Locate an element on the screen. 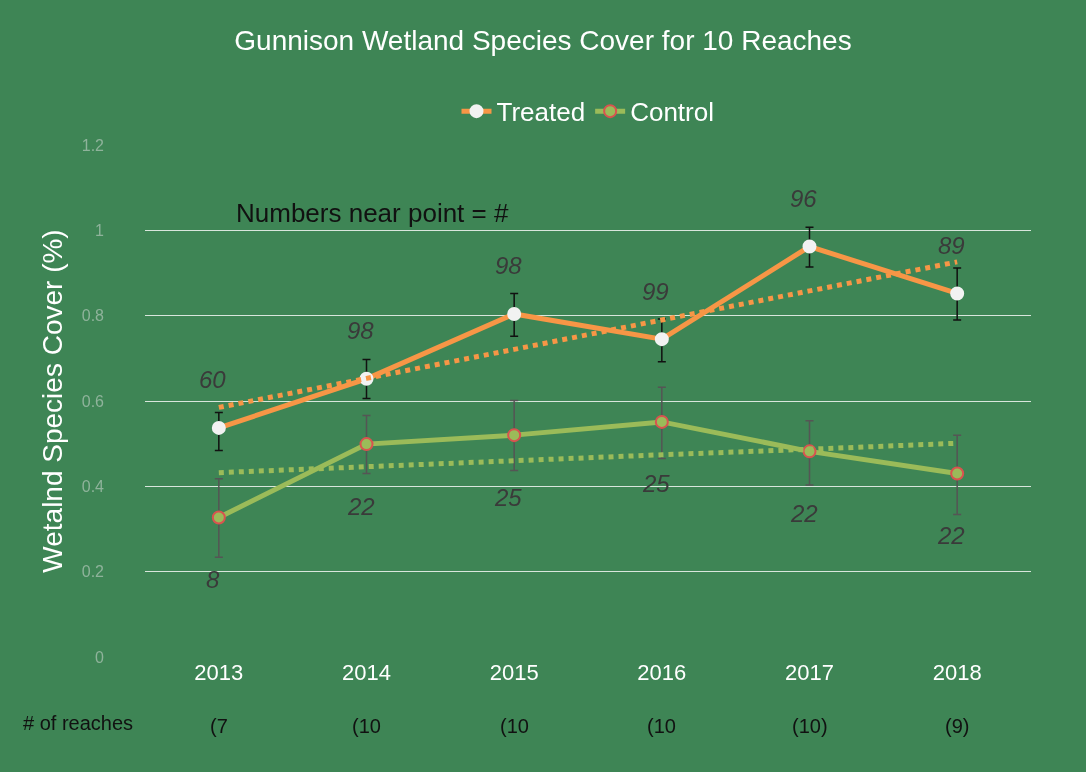  annotation: 8 is located at coordinates (213, 579).